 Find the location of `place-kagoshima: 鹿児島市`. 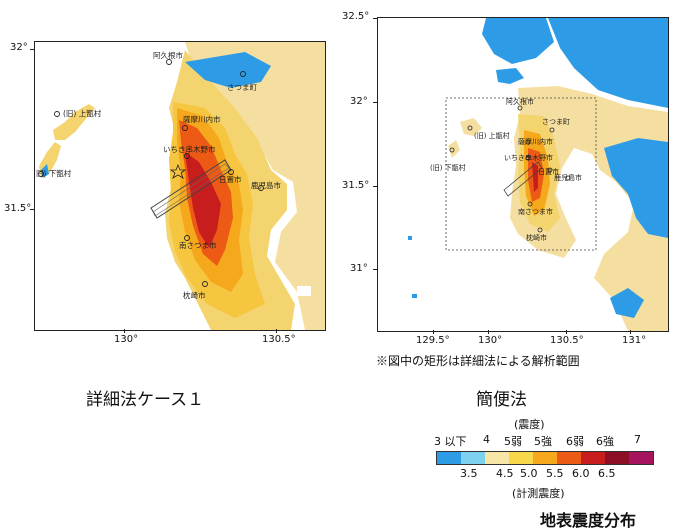

place-kagoshima: 鹿児島市 is located at coordinates (266, 185).